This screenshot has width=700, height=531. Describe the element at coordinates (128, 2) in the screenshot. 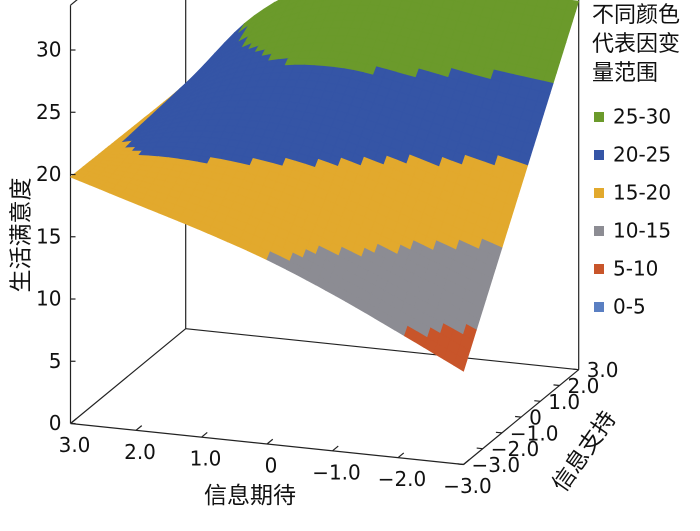

I see `left-top-edge` at that location.